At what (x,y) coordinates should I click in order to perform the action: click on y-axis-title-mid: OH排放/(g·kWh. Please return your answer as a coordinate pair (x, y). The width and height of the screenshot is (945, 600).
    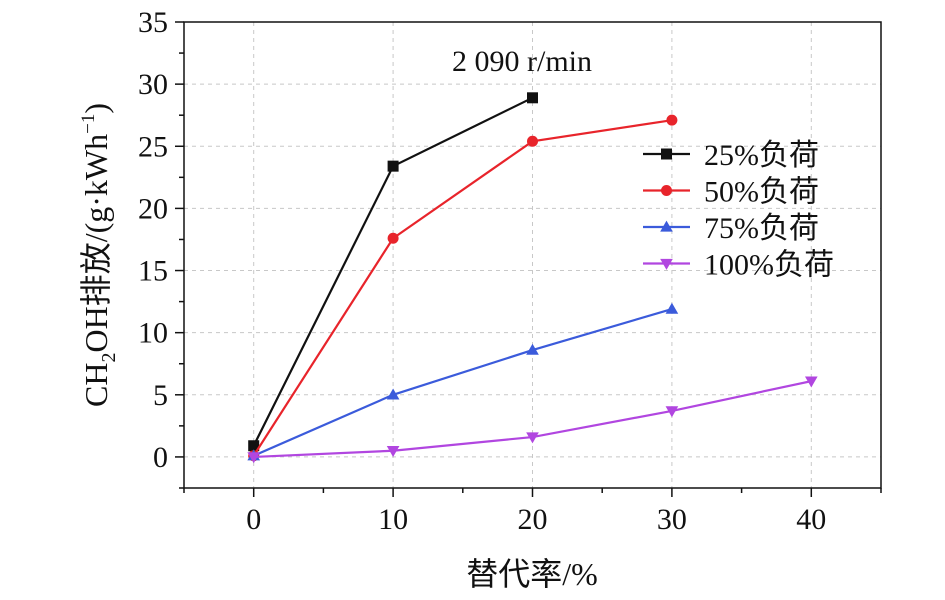
    Looking at the image, I should click on (96, 243).